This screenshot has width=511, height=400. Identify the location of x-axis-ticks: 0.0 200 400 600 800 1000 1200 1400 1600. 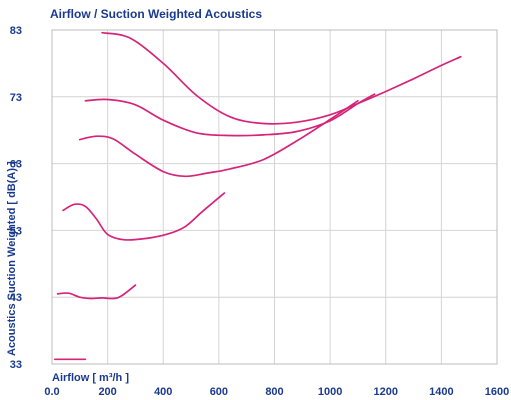
(276, 392).